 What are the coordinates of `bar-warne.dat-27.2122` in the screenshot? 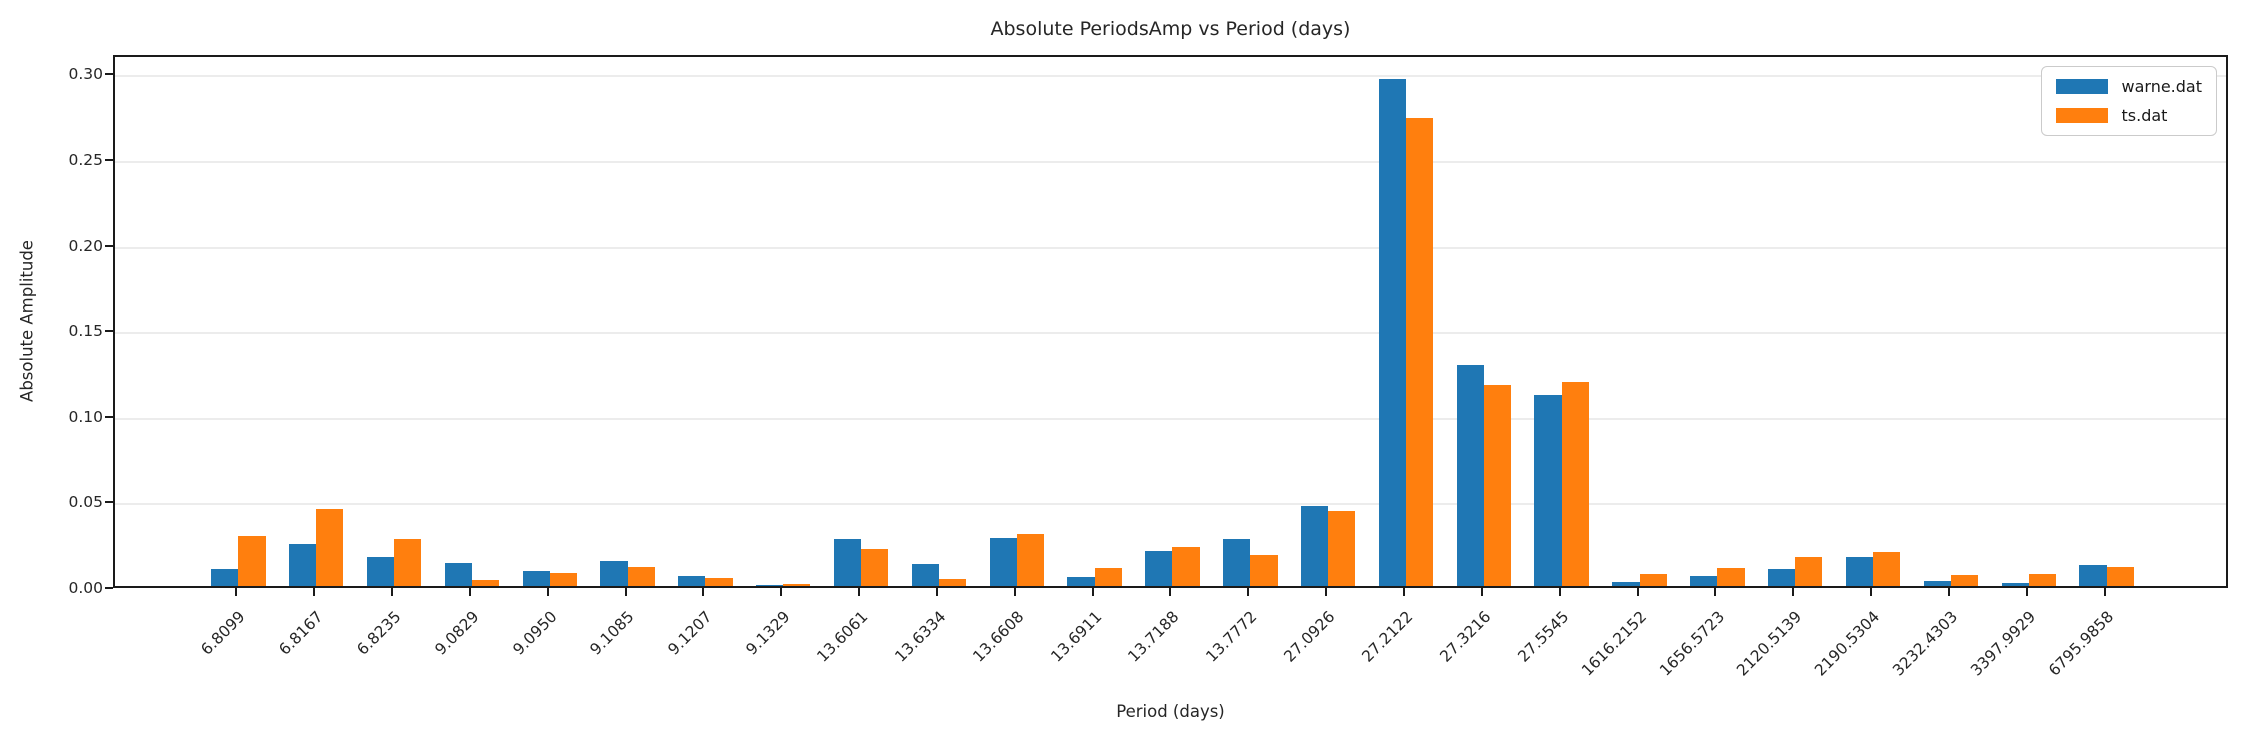 It's located at (1392, 332).